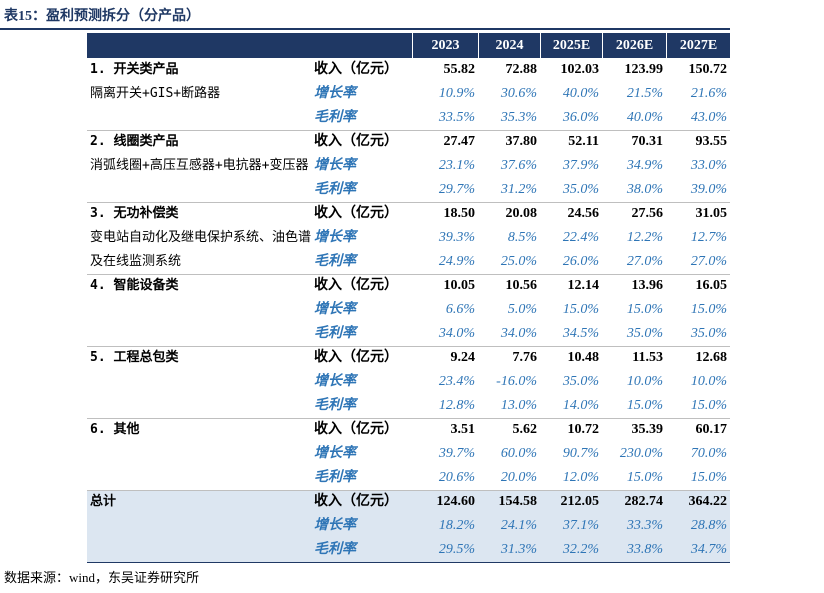  What do you see at coordinates (580, 525) in the screenshot?
I see `value-cell: 37.1%` at bounding box center [580, 525].